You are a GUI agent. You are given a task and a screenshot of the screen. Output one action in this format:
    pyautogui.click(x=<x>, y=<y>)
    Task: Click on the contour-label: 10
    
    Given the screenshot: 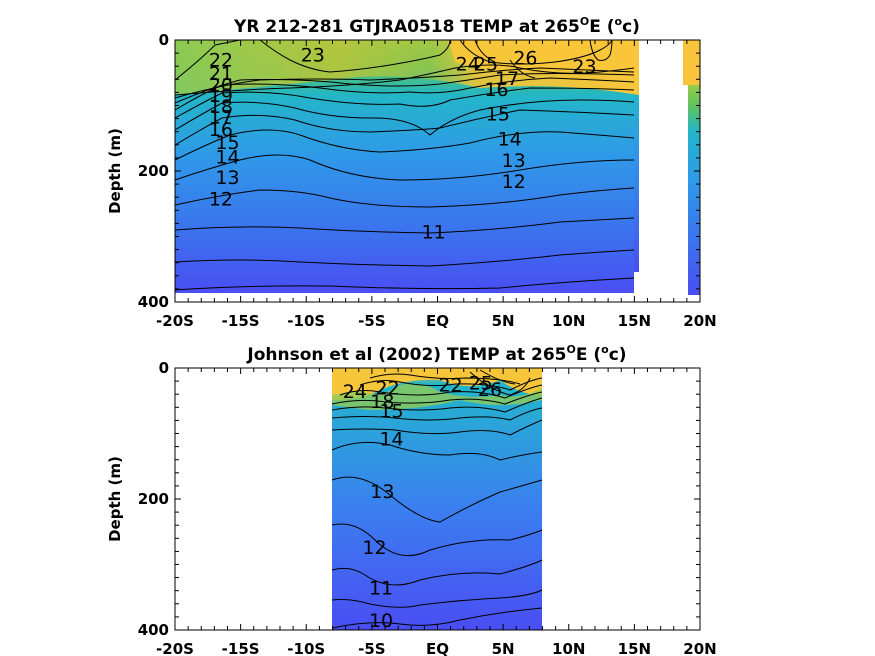 What is the action you would take?
    pyautogui.click(x=381, y=621)
    